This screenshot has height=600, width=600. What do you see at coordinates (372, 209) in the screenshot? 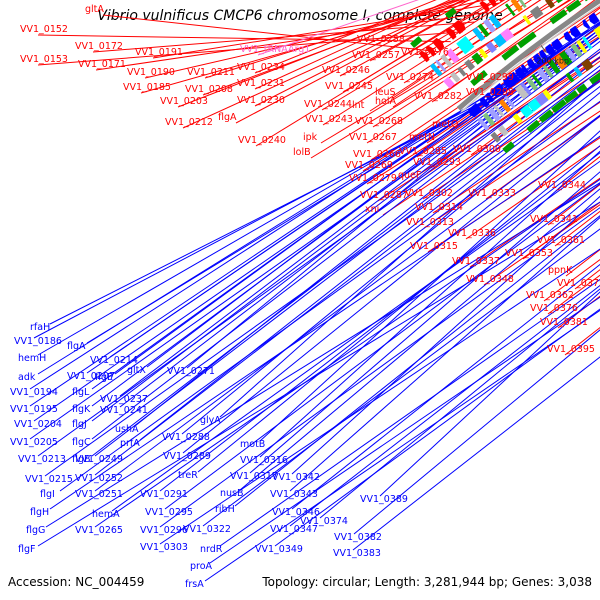
I see `feature-label: xni` at bounding box center [372, 209].